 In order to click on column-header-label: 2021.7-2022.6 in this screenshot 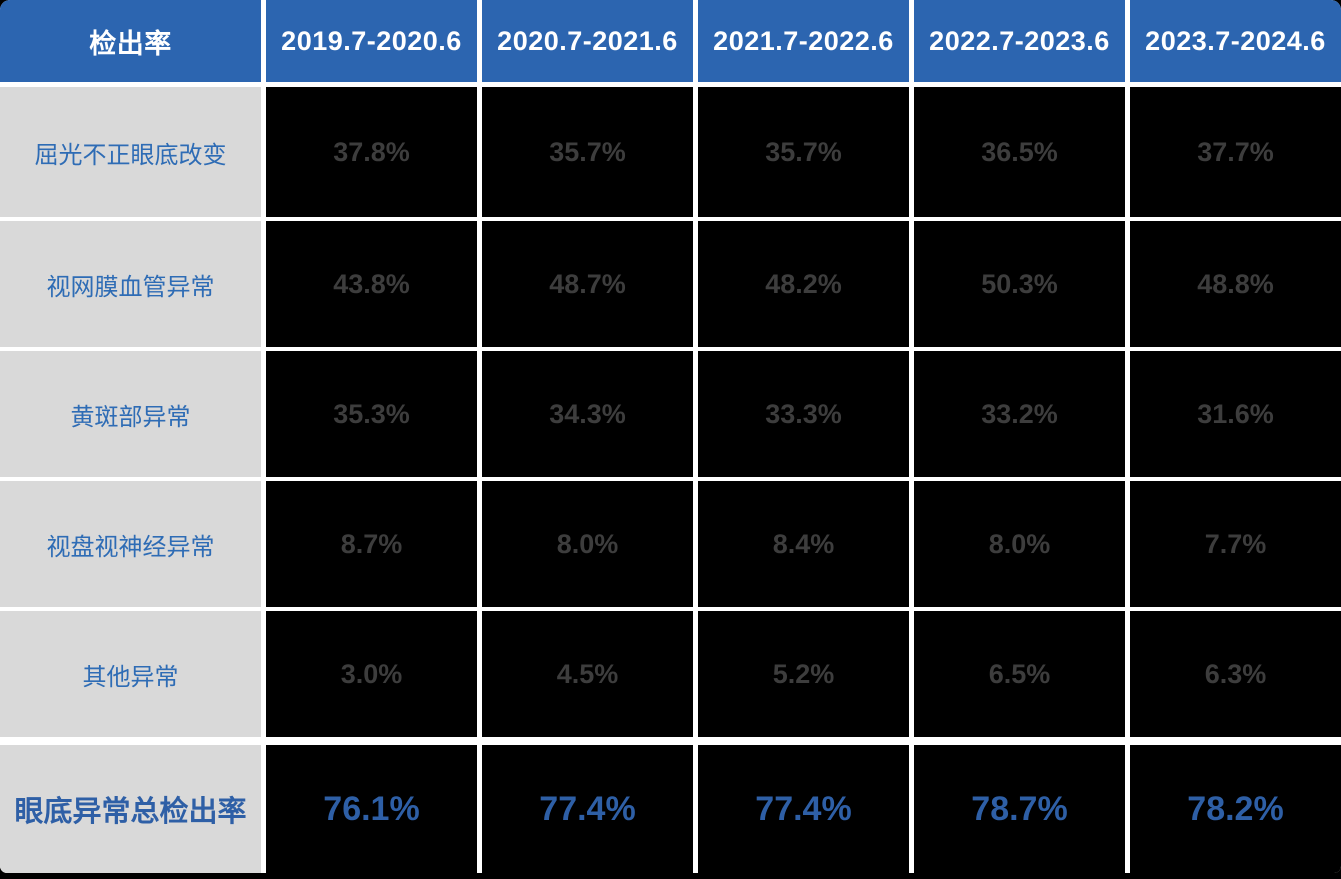, I will do `click(803, 40)`.